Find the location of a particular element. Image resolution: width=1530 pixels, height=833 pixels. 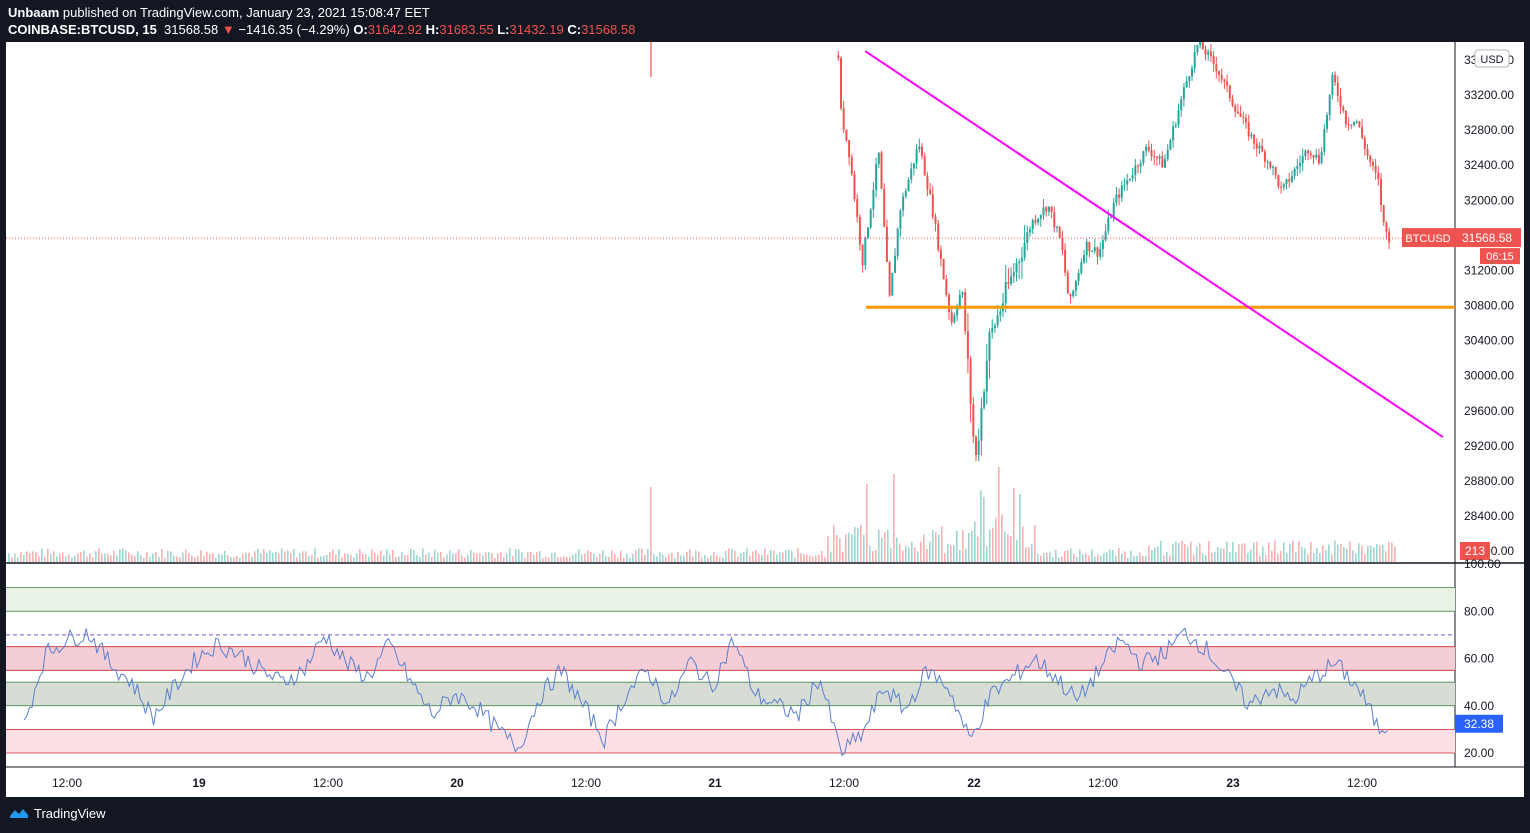

high-label: H: is located at coordinates (432, 29).